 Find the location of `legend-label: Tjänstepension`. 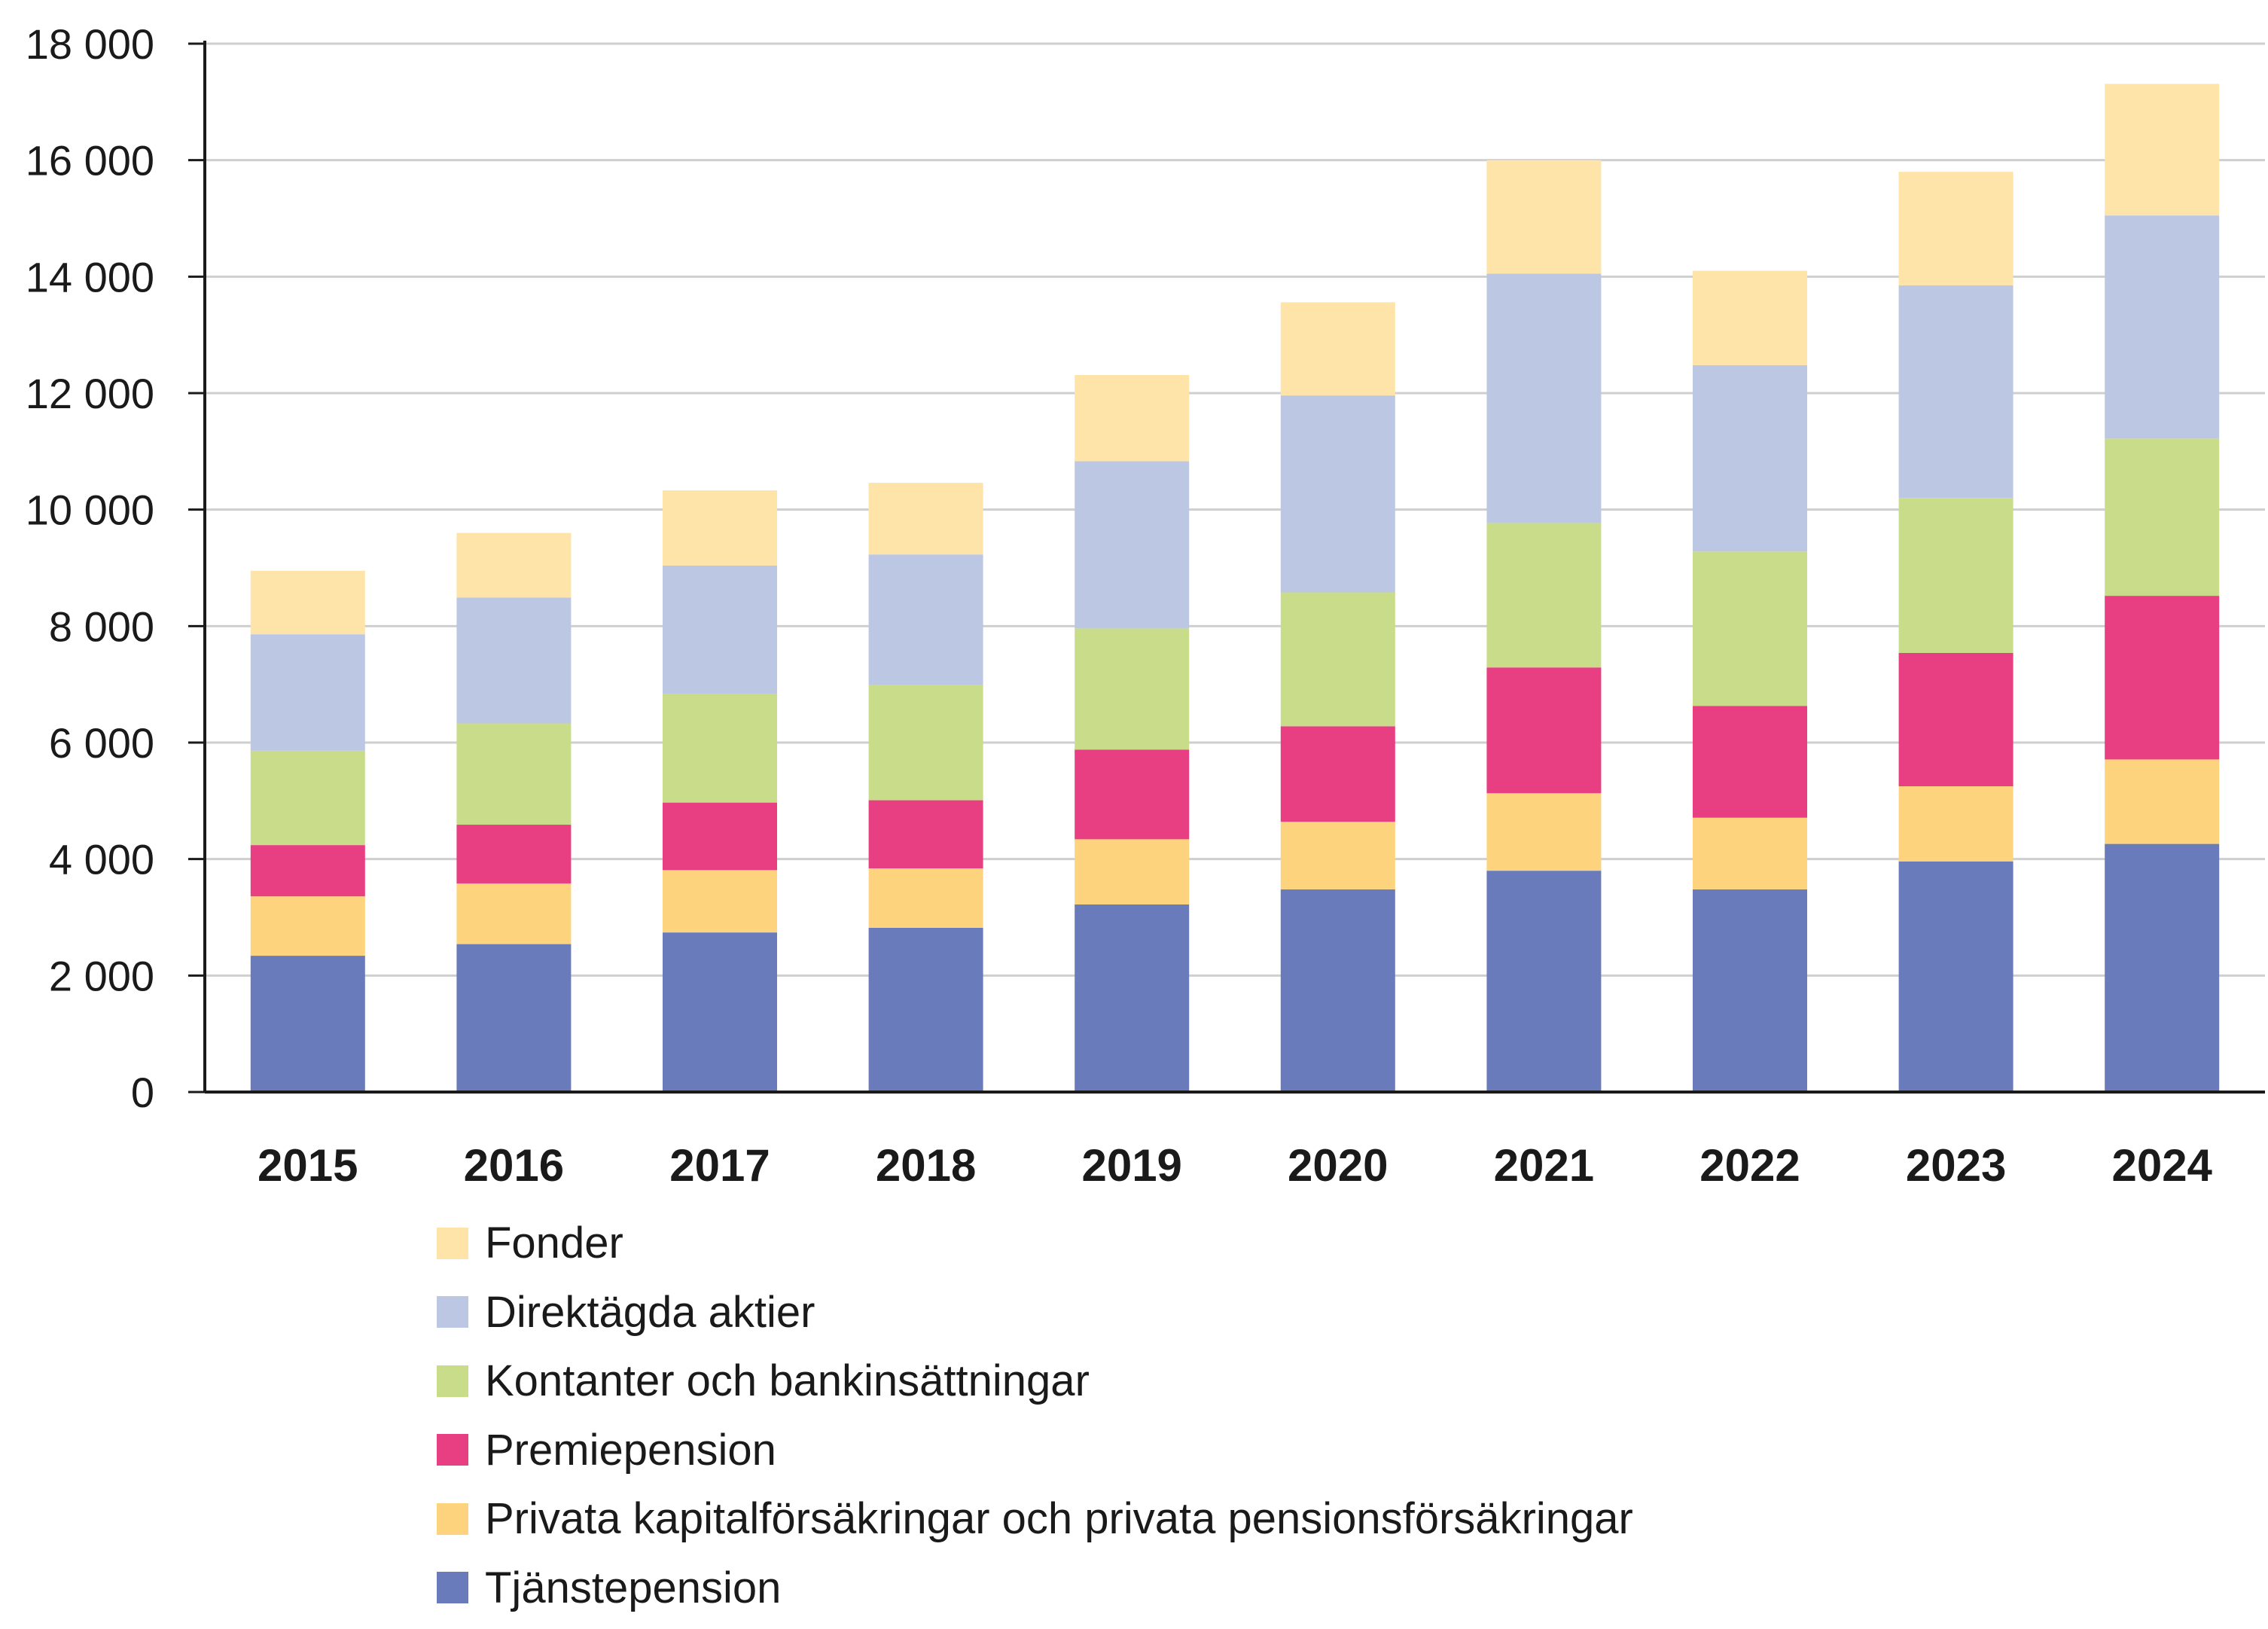

legend-label: Tjänstepension is located at coordinates (634, 1587).